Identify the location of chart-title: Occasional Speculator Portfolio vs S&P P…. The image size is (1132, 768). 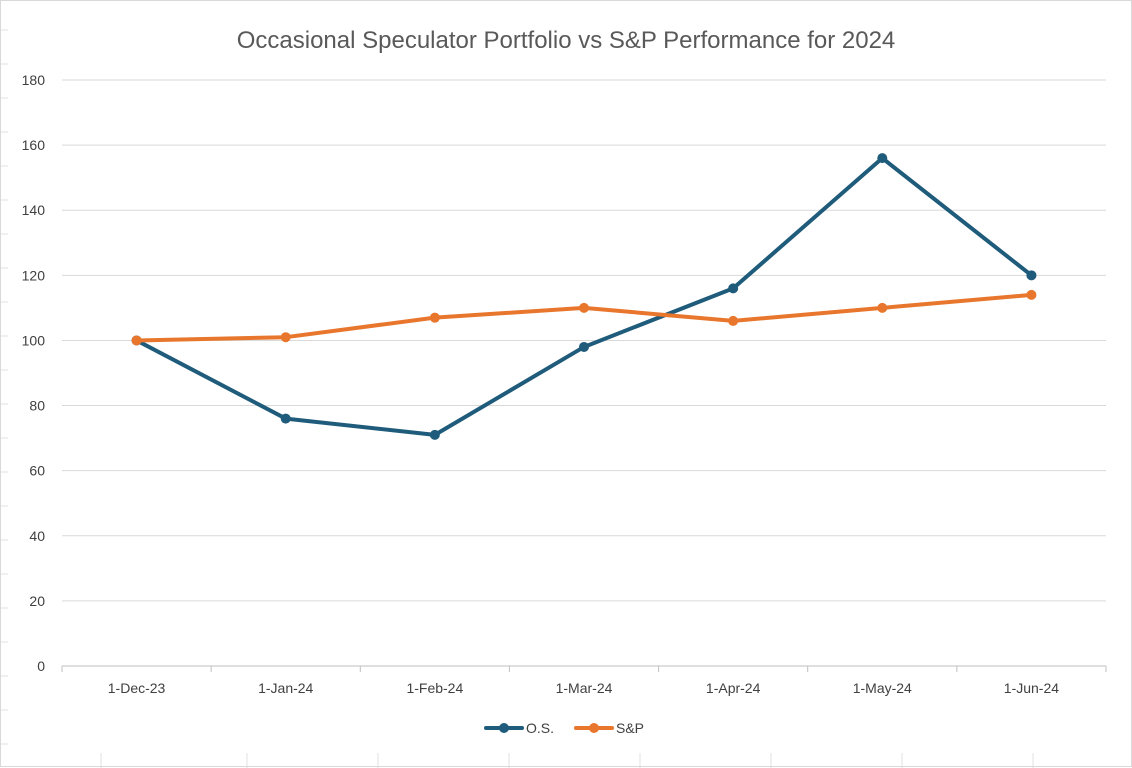
(566, 40).